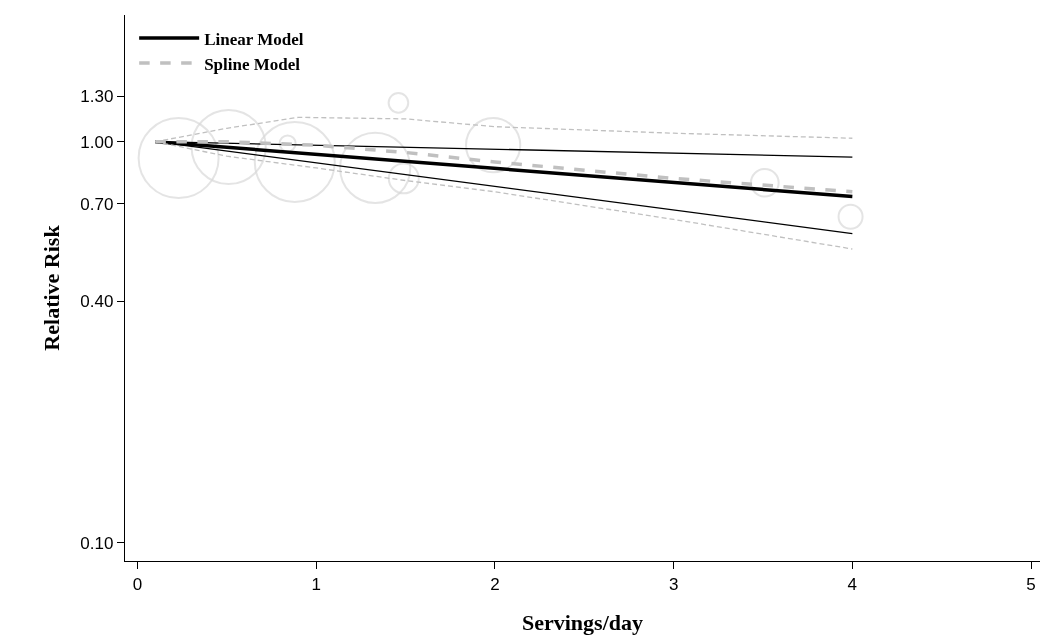 The image size is (1047, 638). I want to click on x-tick-label: 2, so click(495, 584).